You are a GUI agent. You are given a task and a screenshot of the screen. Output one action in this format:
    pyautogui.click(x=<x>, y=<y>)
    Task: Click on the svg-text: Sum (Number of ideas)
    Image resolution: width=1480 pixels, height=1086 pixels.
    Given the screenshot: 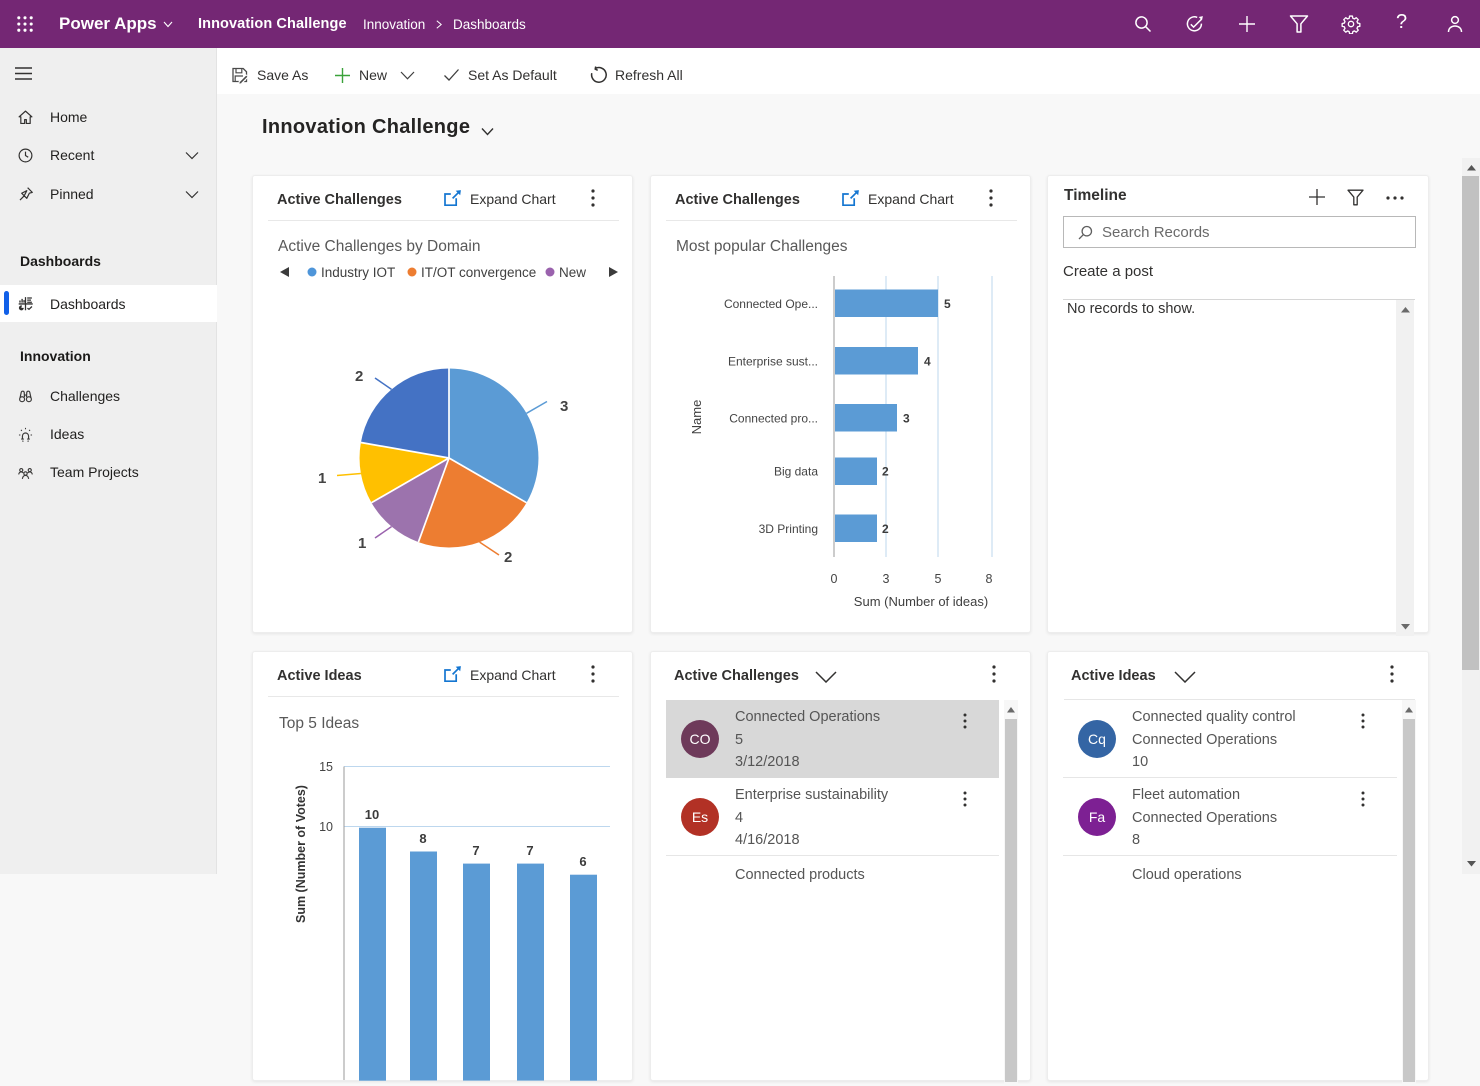 What is the action you would take?
    pyautogui.click(x=921, y=601)
    